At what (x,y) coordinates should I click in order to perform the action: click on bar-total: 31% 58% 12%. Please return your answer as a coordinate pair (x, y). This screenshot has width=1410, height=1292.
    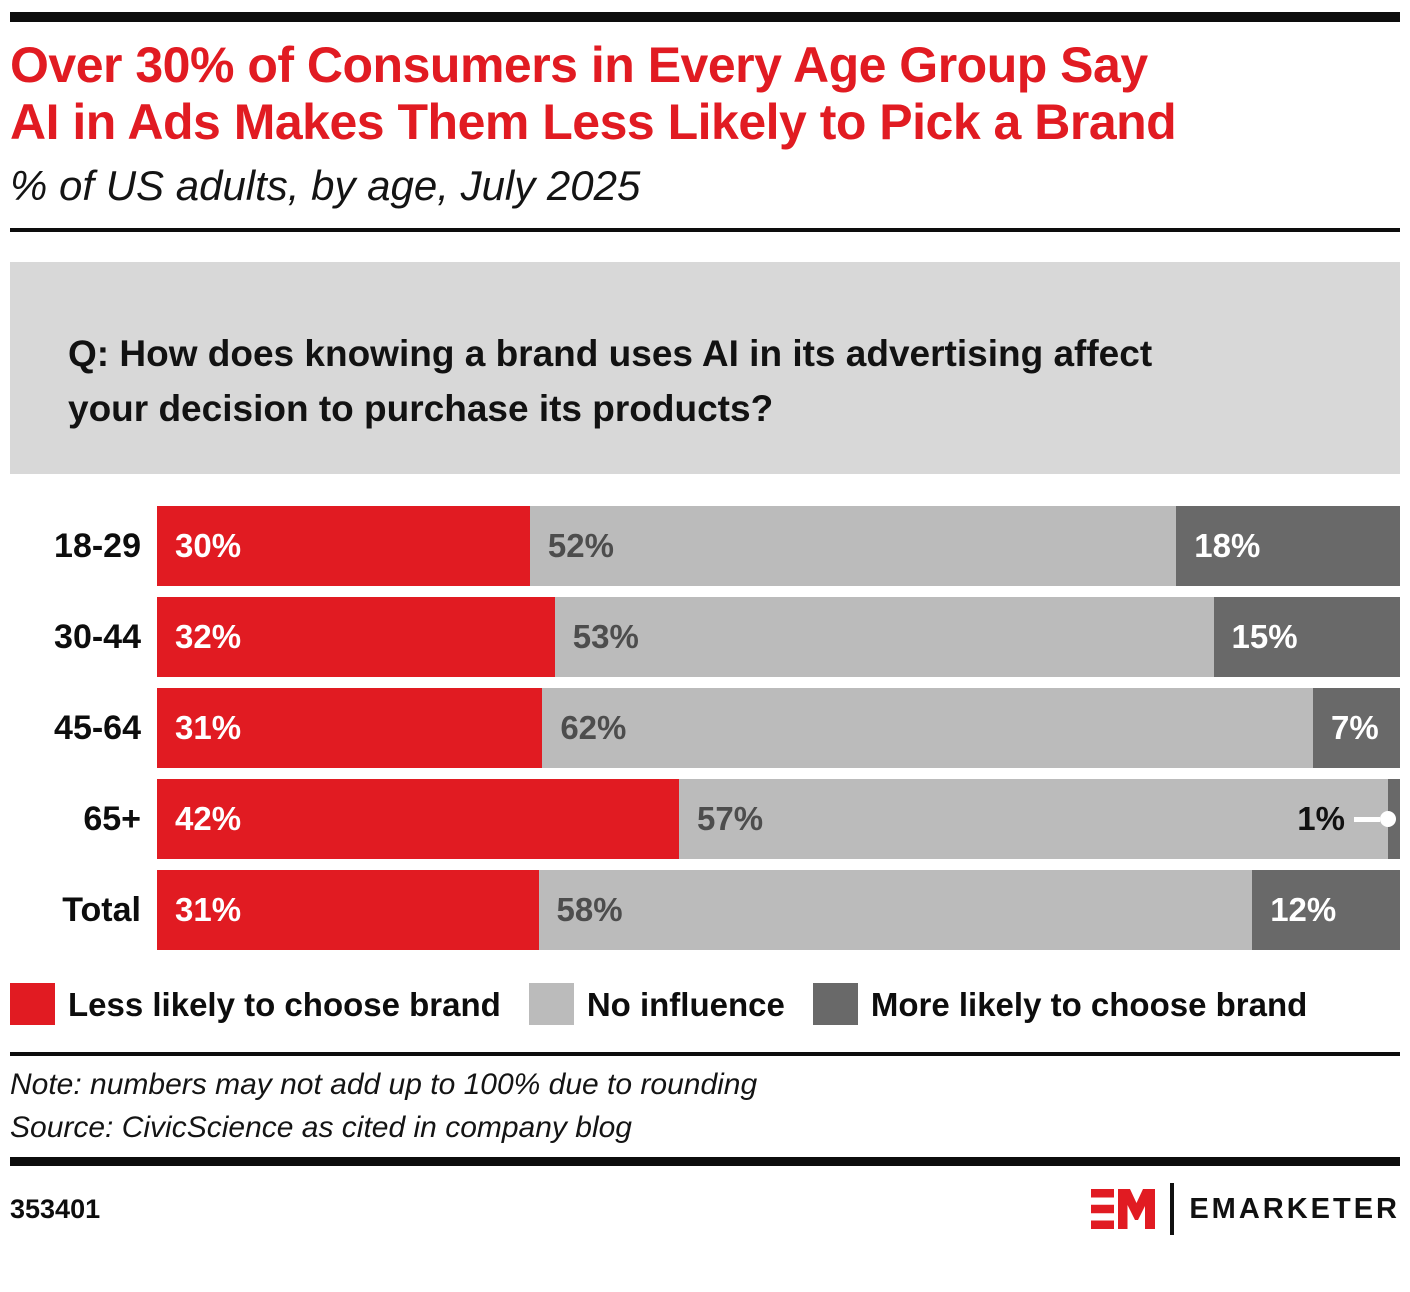
    Looking at the image, I should click on (778, 910).